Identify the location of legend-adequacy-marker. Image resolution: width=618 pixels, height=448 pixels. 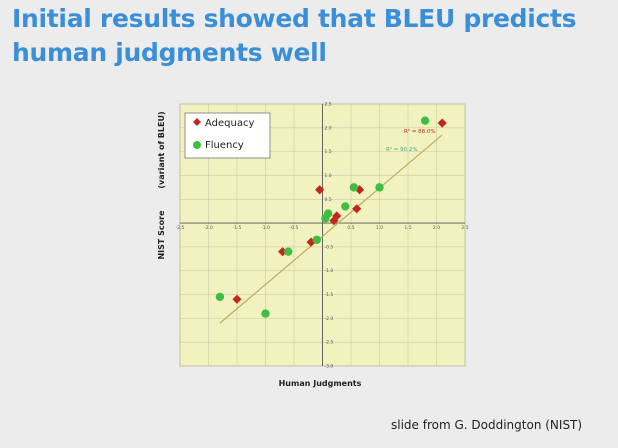
(197, 122).